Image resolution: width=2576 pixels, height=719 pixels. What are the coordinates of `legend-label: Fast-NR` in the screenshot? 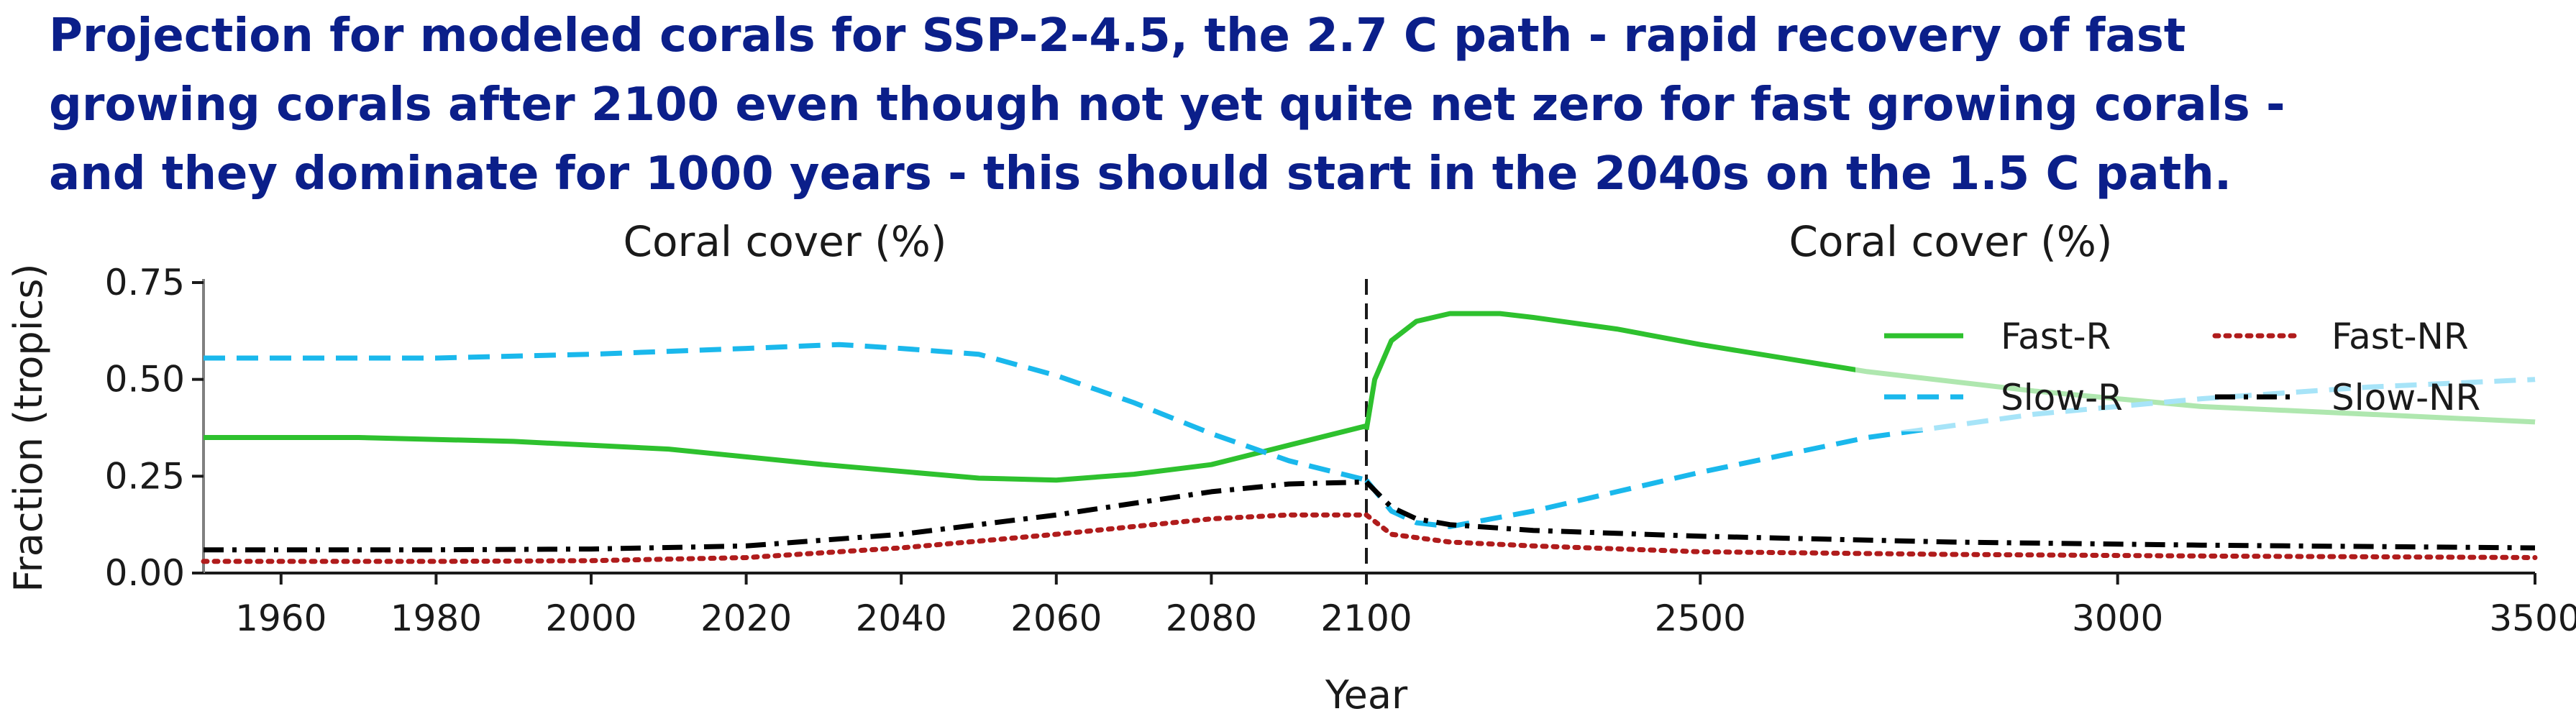 It's located at (2400, 336).